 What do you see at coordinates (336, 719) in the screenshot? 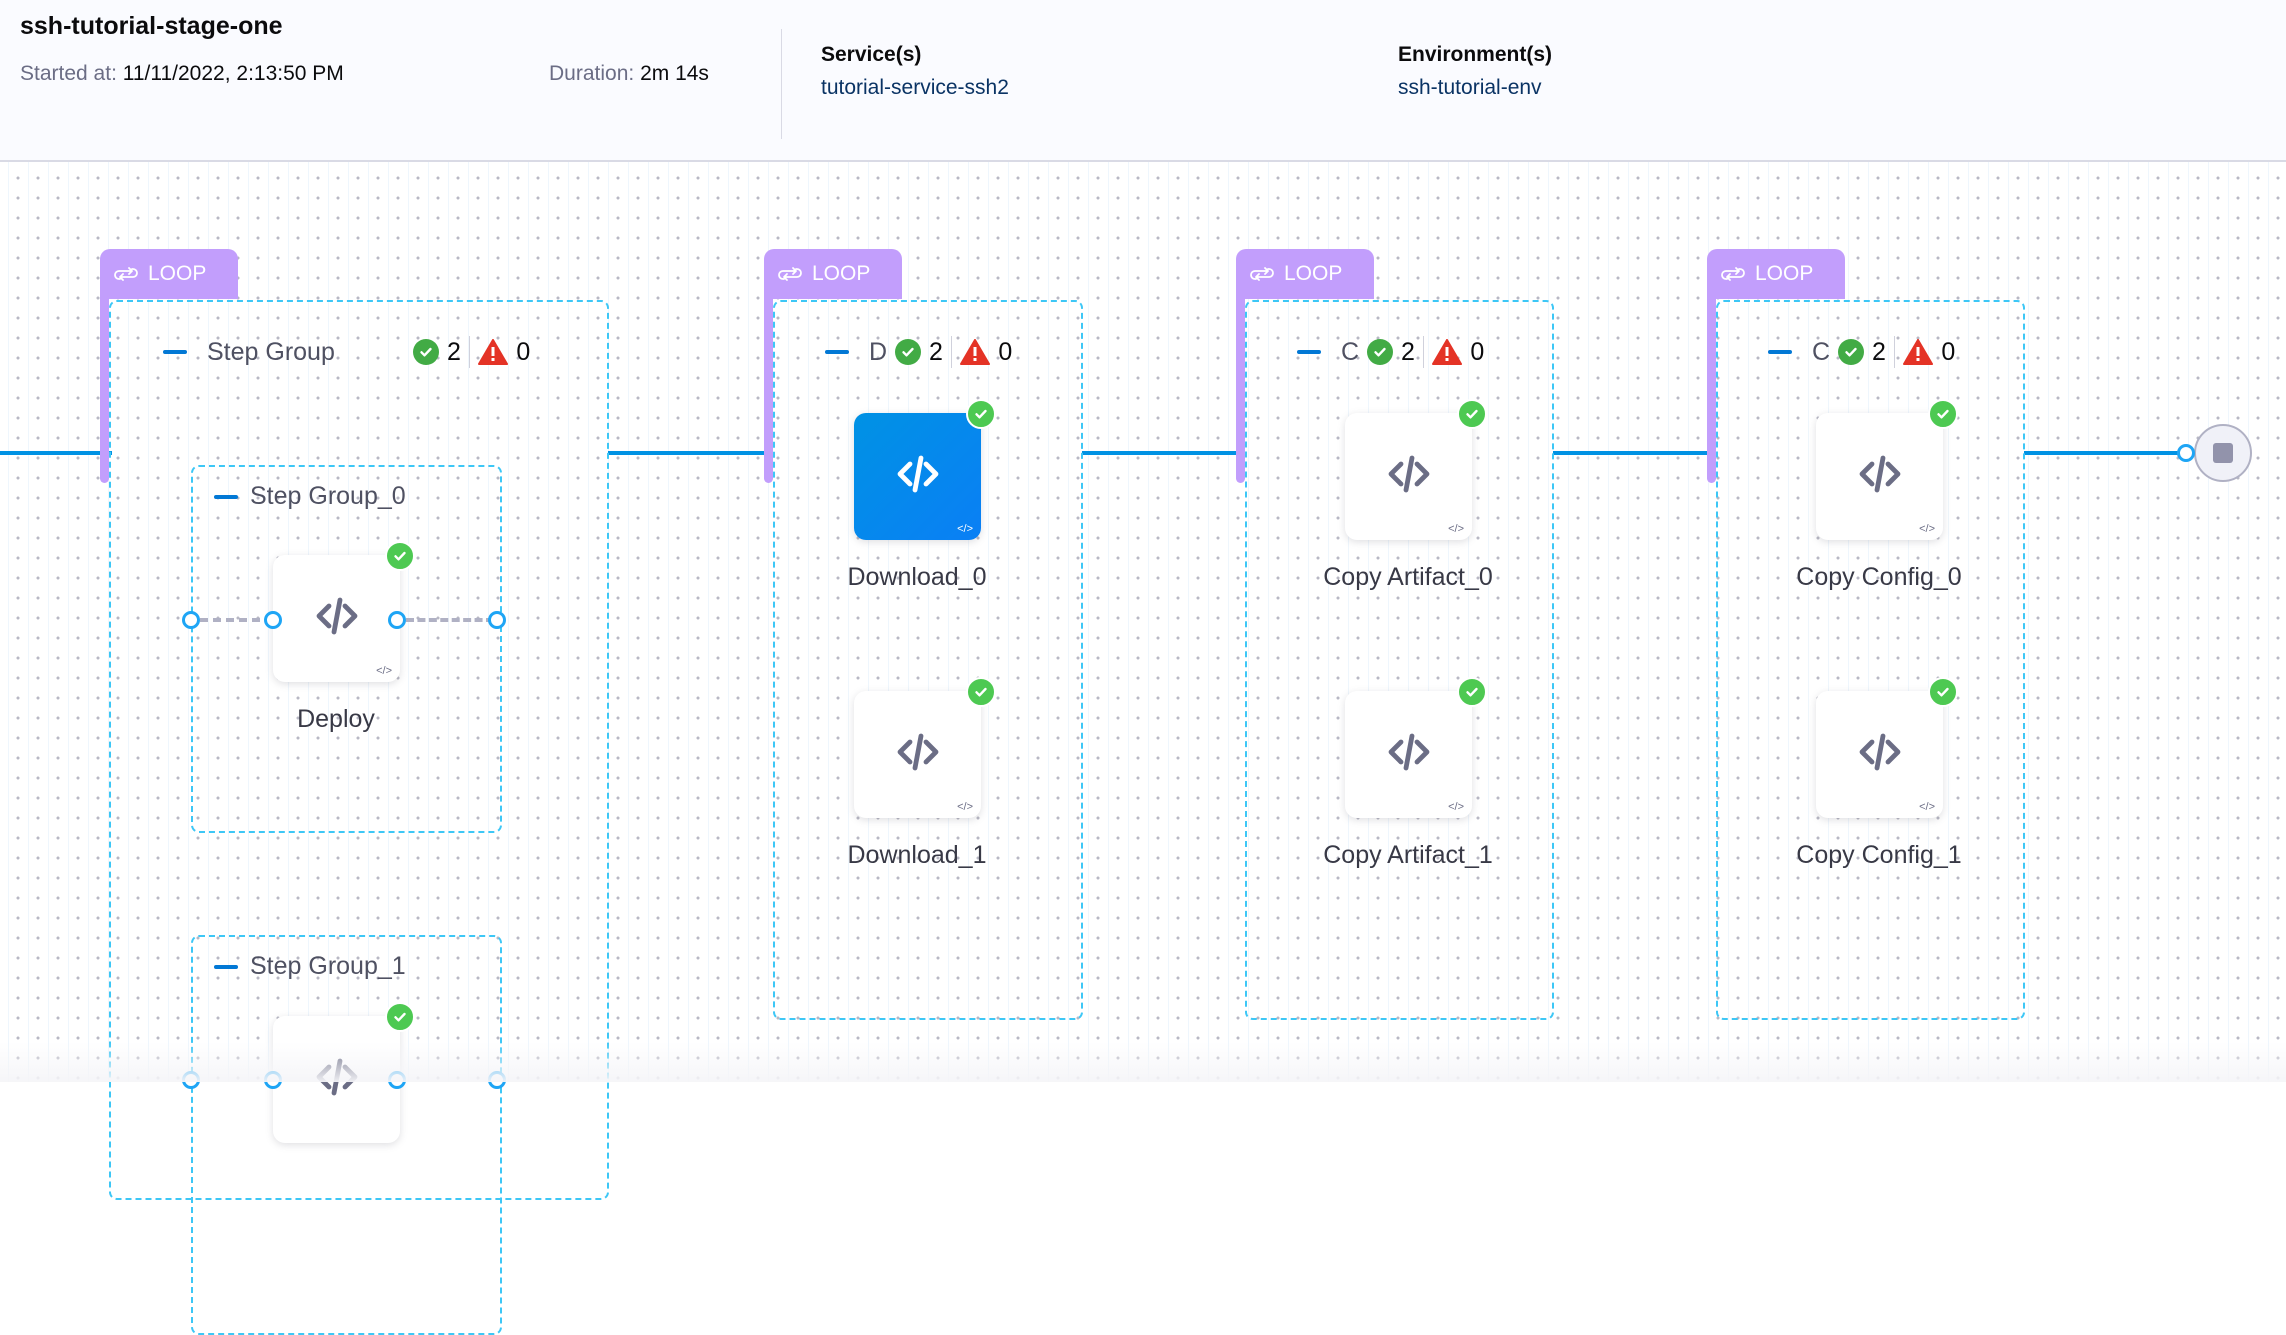
I see `step-label: Deploy` at bounding box center [336, 719].